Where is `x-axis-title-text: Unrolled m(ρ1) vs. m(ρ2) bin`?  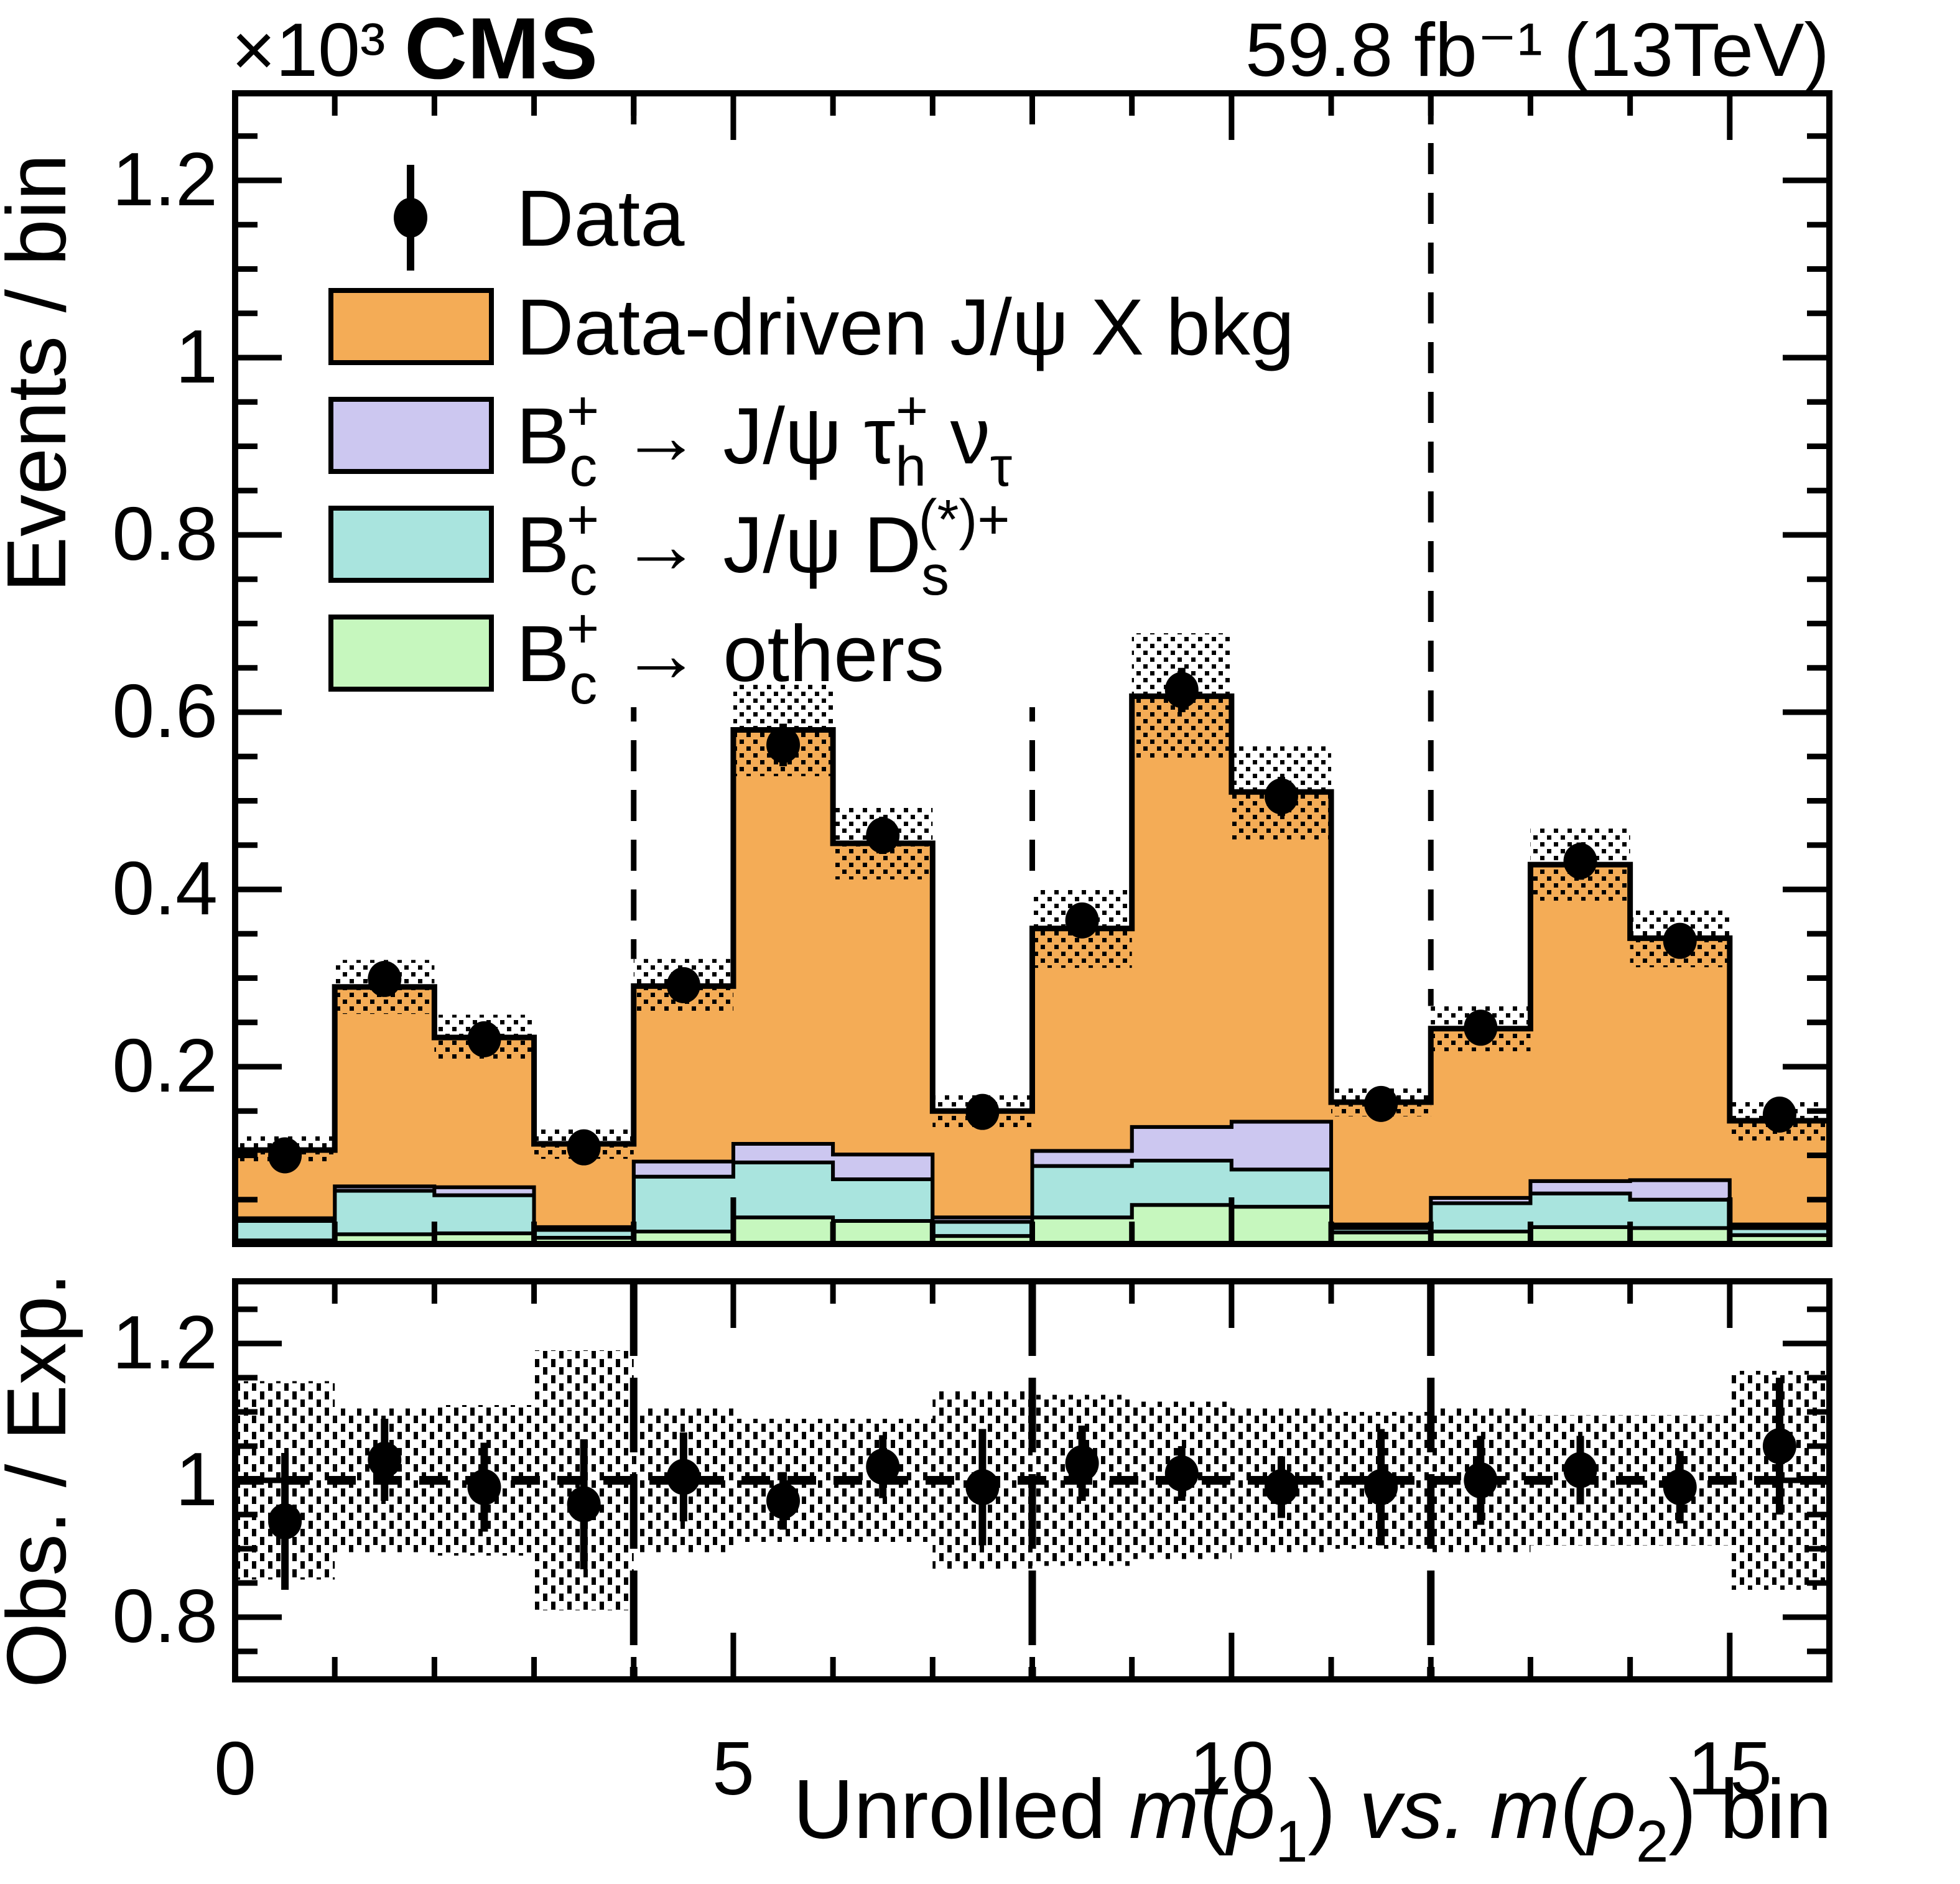
x-axis-title-text: Unrolled m(ρ1) vs. m(ρ2) bin is located at coordinates (1312, 1818).